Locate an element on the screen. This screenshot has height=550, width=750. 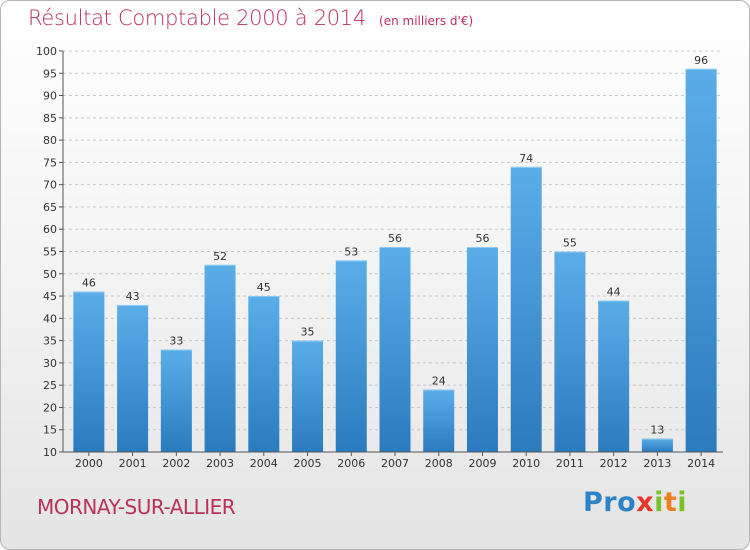
y-tick-label-75: 75 is located at coordinates (50, 162).